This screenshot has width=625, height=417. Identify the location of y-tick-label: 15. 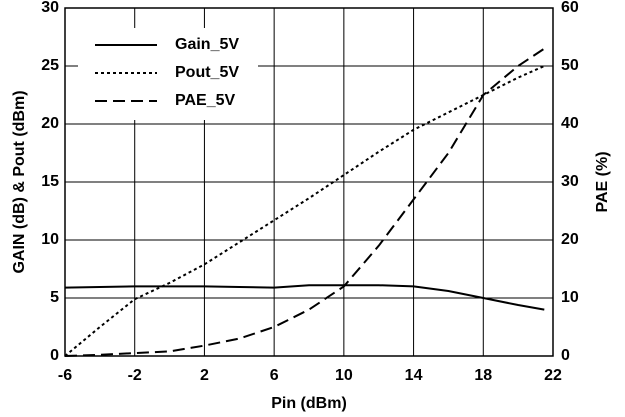
(50, 181).